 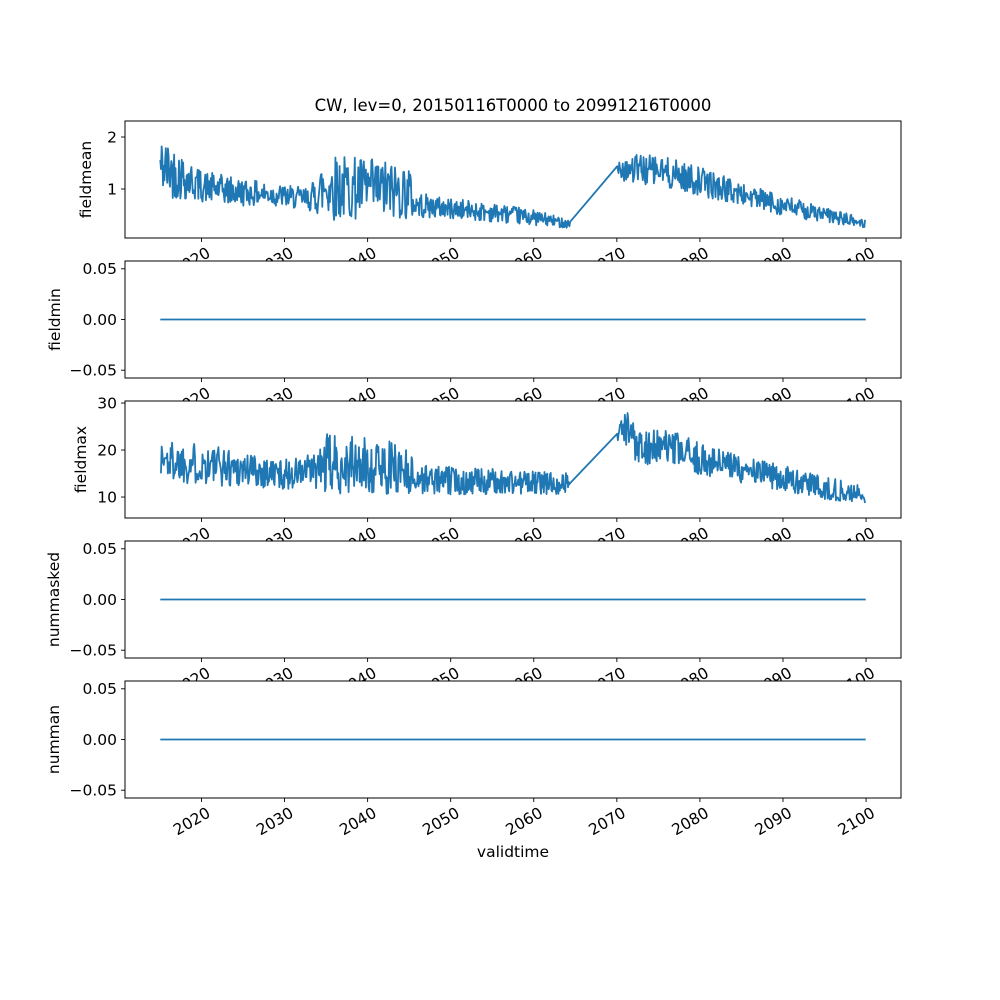 What do you see at coordinates (54, 599) in the screenshot?
I see `ylabel-nummasked: nummasked` at bounding box center [54, 599].